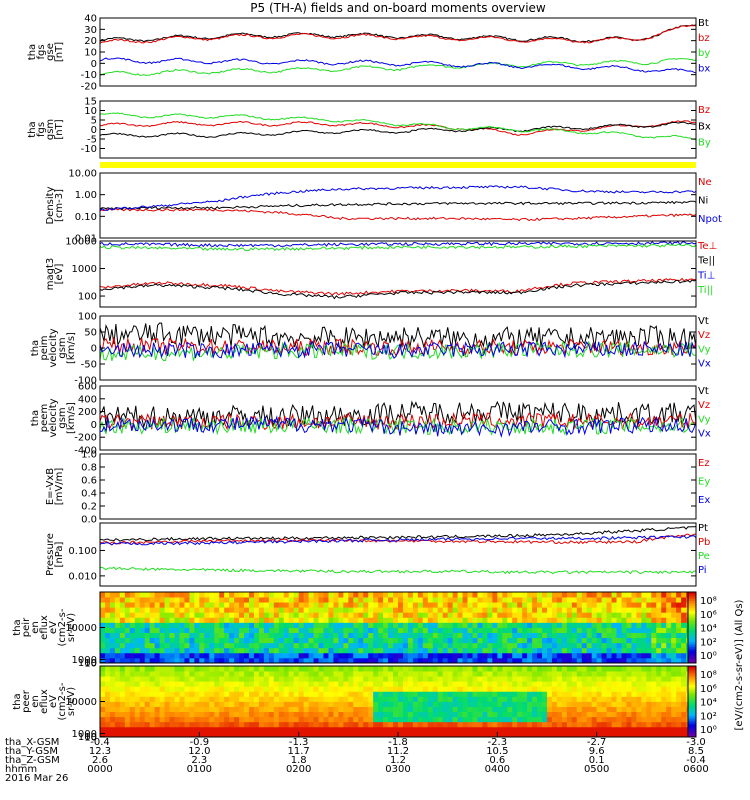  What do you see at coordinates (704, 482) in the screenshot?
I see `legend-Ey: Ey` at bounding box center [704, 482].